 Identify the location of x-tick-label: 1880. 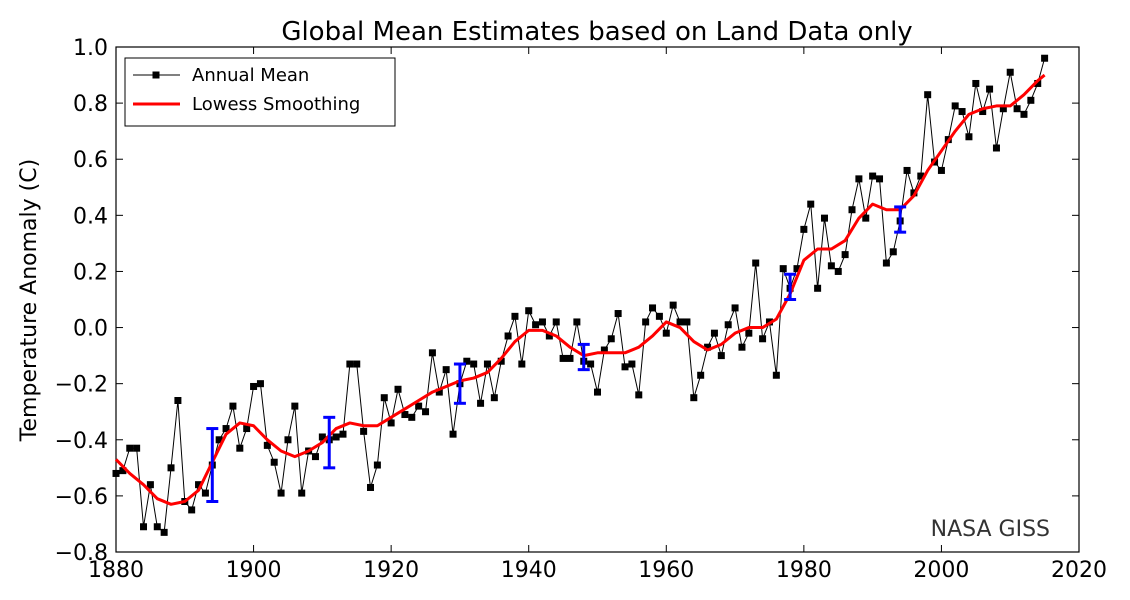
(116, 570).